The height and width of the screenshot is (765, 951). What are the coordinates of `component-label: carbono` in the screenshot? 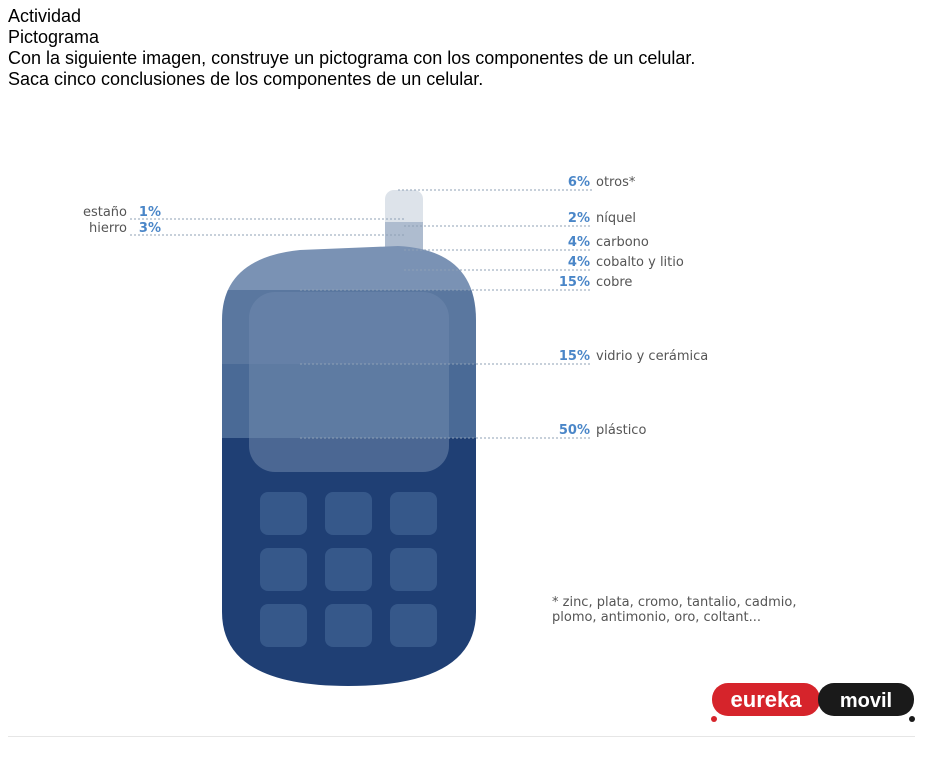 It's located at (622, 242).